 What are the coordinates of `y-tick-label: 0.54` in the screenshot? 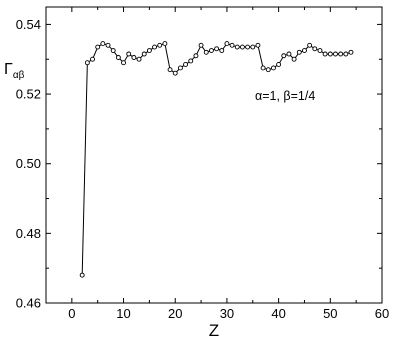 It's located at (28, 24).